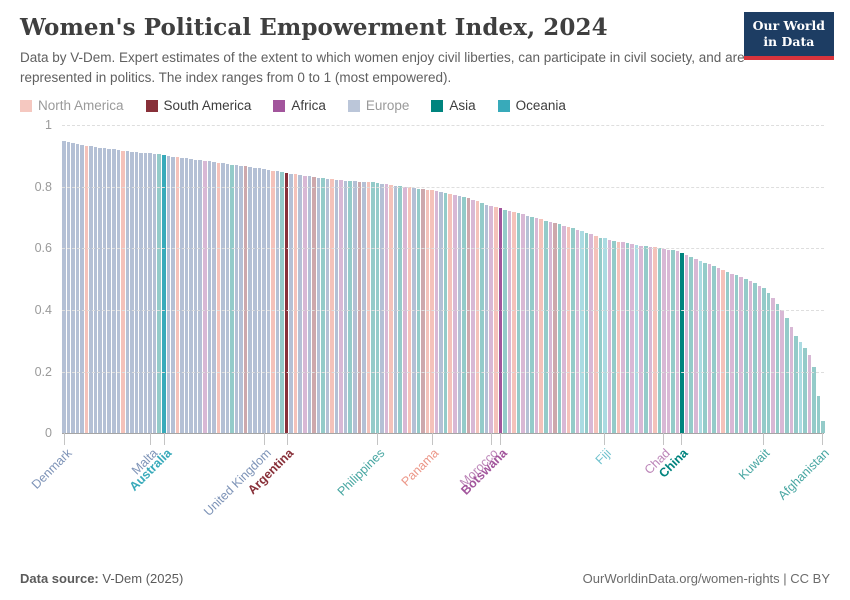 Image resolution: width=850 pixels, height=600 pixels. What do you see at coordinates (682, 343) in the screenshot?
I see `bar-china` at bounding box center [682, 343].